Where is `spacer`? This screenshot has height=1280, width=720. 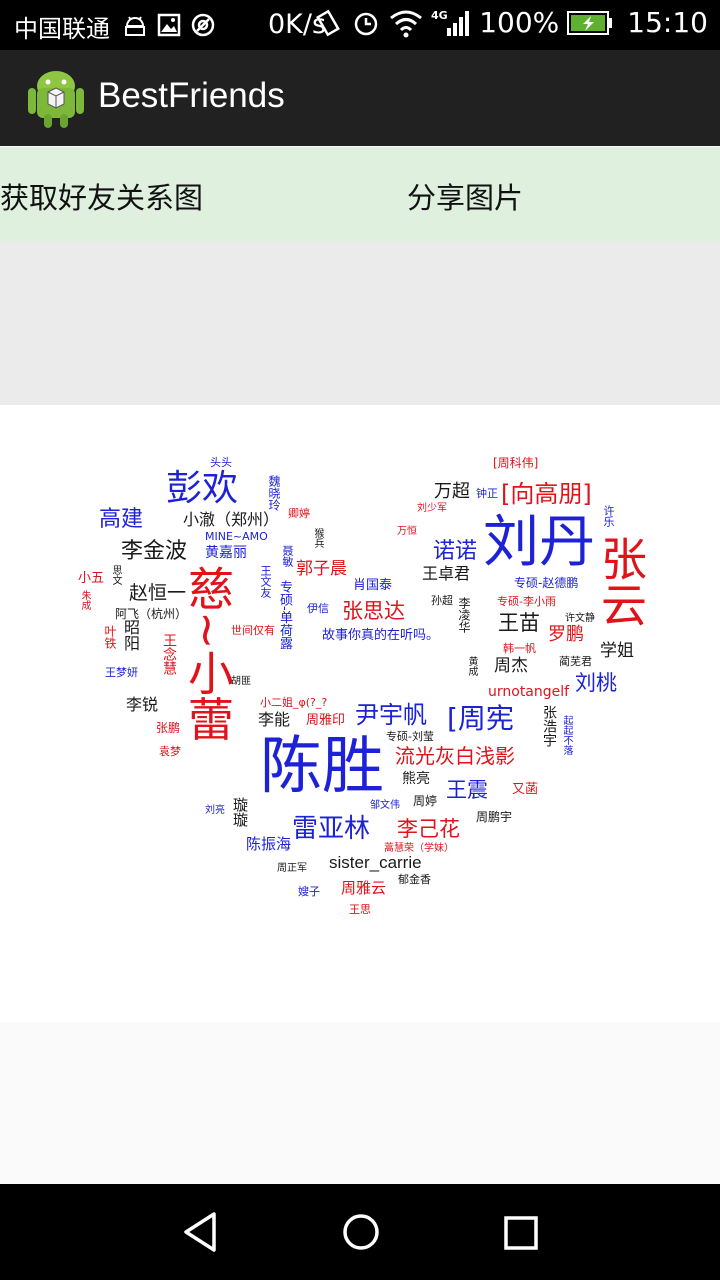
spacer is located at coordinates (360, 323).